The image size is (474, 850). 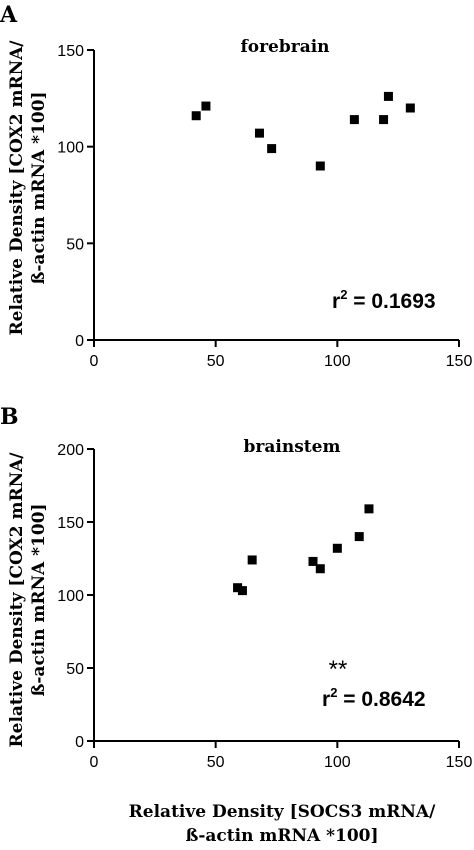 What do you see at coordinates (336, 301) in the screenshot?
I see `panel-a-r2-prefix: r` at bounding box center [336, 301].